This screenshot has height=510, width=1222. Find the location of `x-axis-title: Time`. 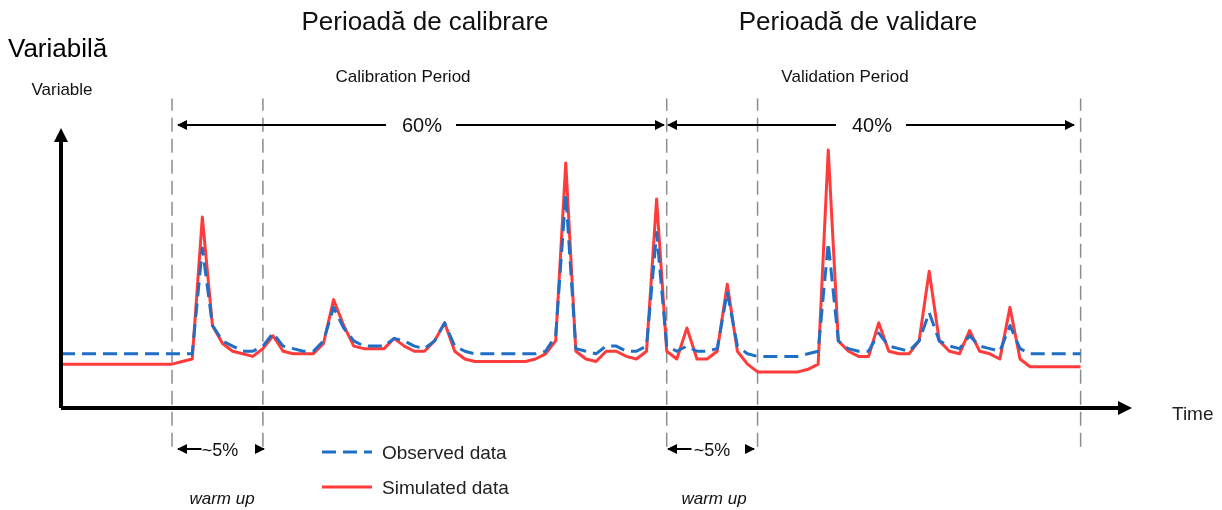

x-axis-title: Time is located at coordinates (1193, 413).